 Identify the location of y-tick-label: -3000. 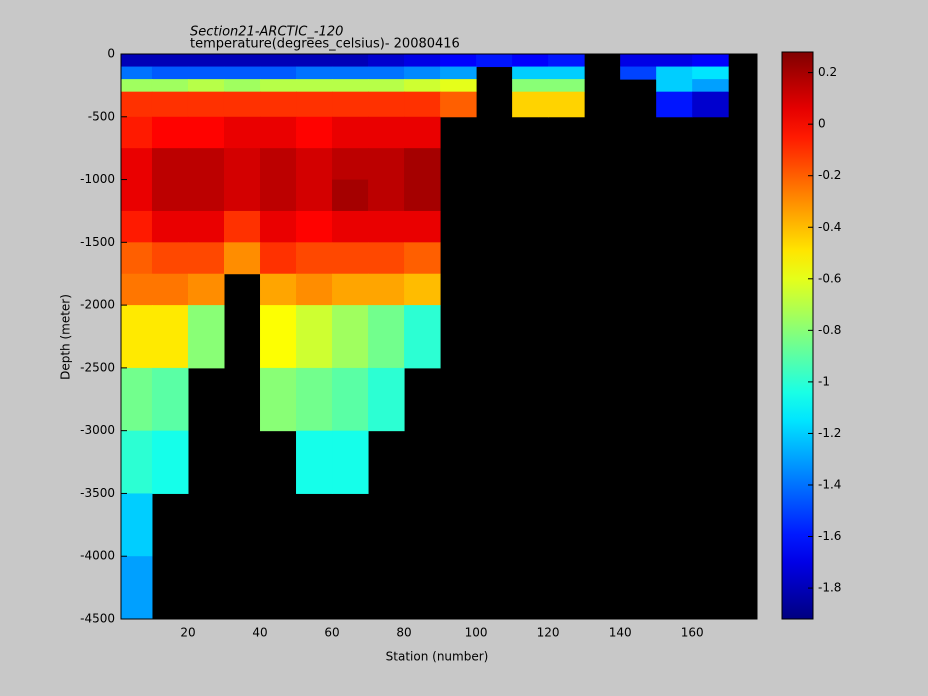
(97, 430).